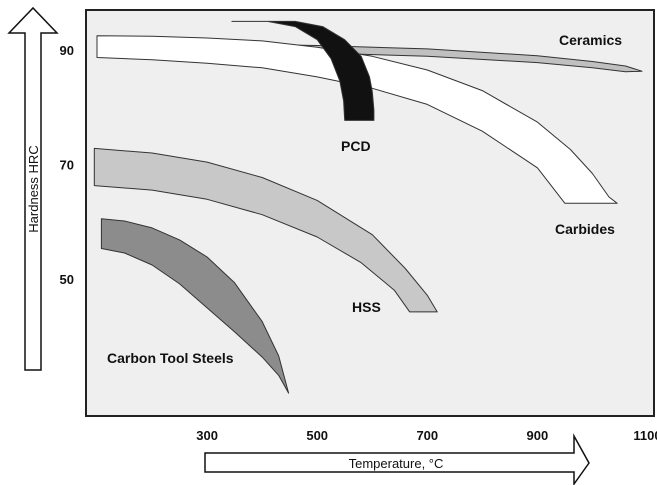  What do you see at coordinates (67, 50) in the screenshot?
I see `y-tick-label: 90` at bounding box center [67, 50].